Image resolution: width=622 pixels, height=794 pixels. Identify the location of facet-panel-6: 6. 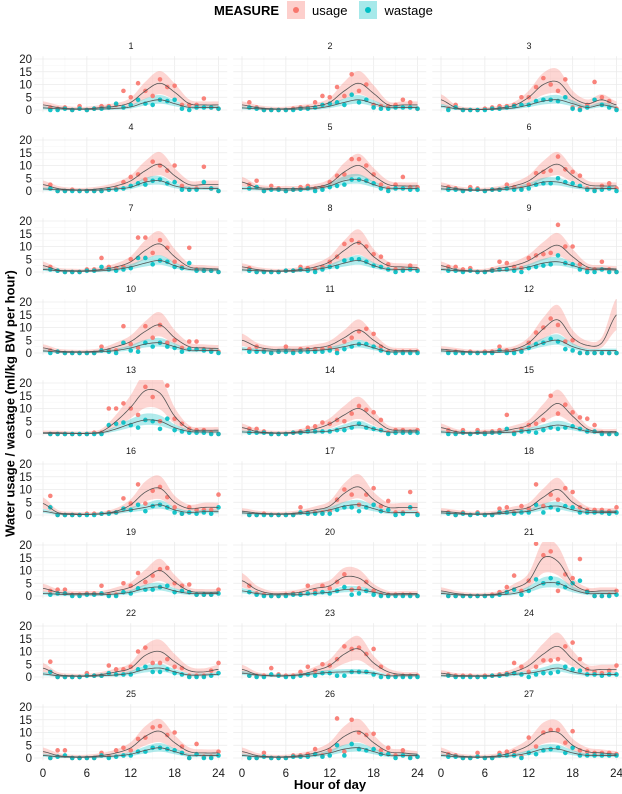
(527, 158).